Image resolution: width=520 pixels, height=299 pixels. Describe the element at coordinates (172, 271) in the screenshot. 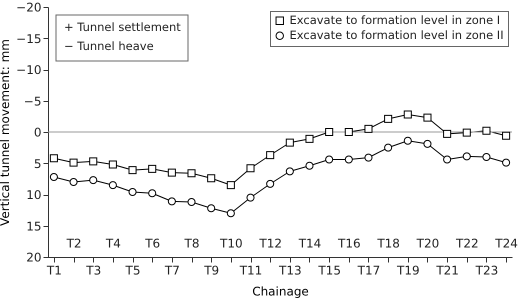

I see `x-tick-label: T7` at that location.